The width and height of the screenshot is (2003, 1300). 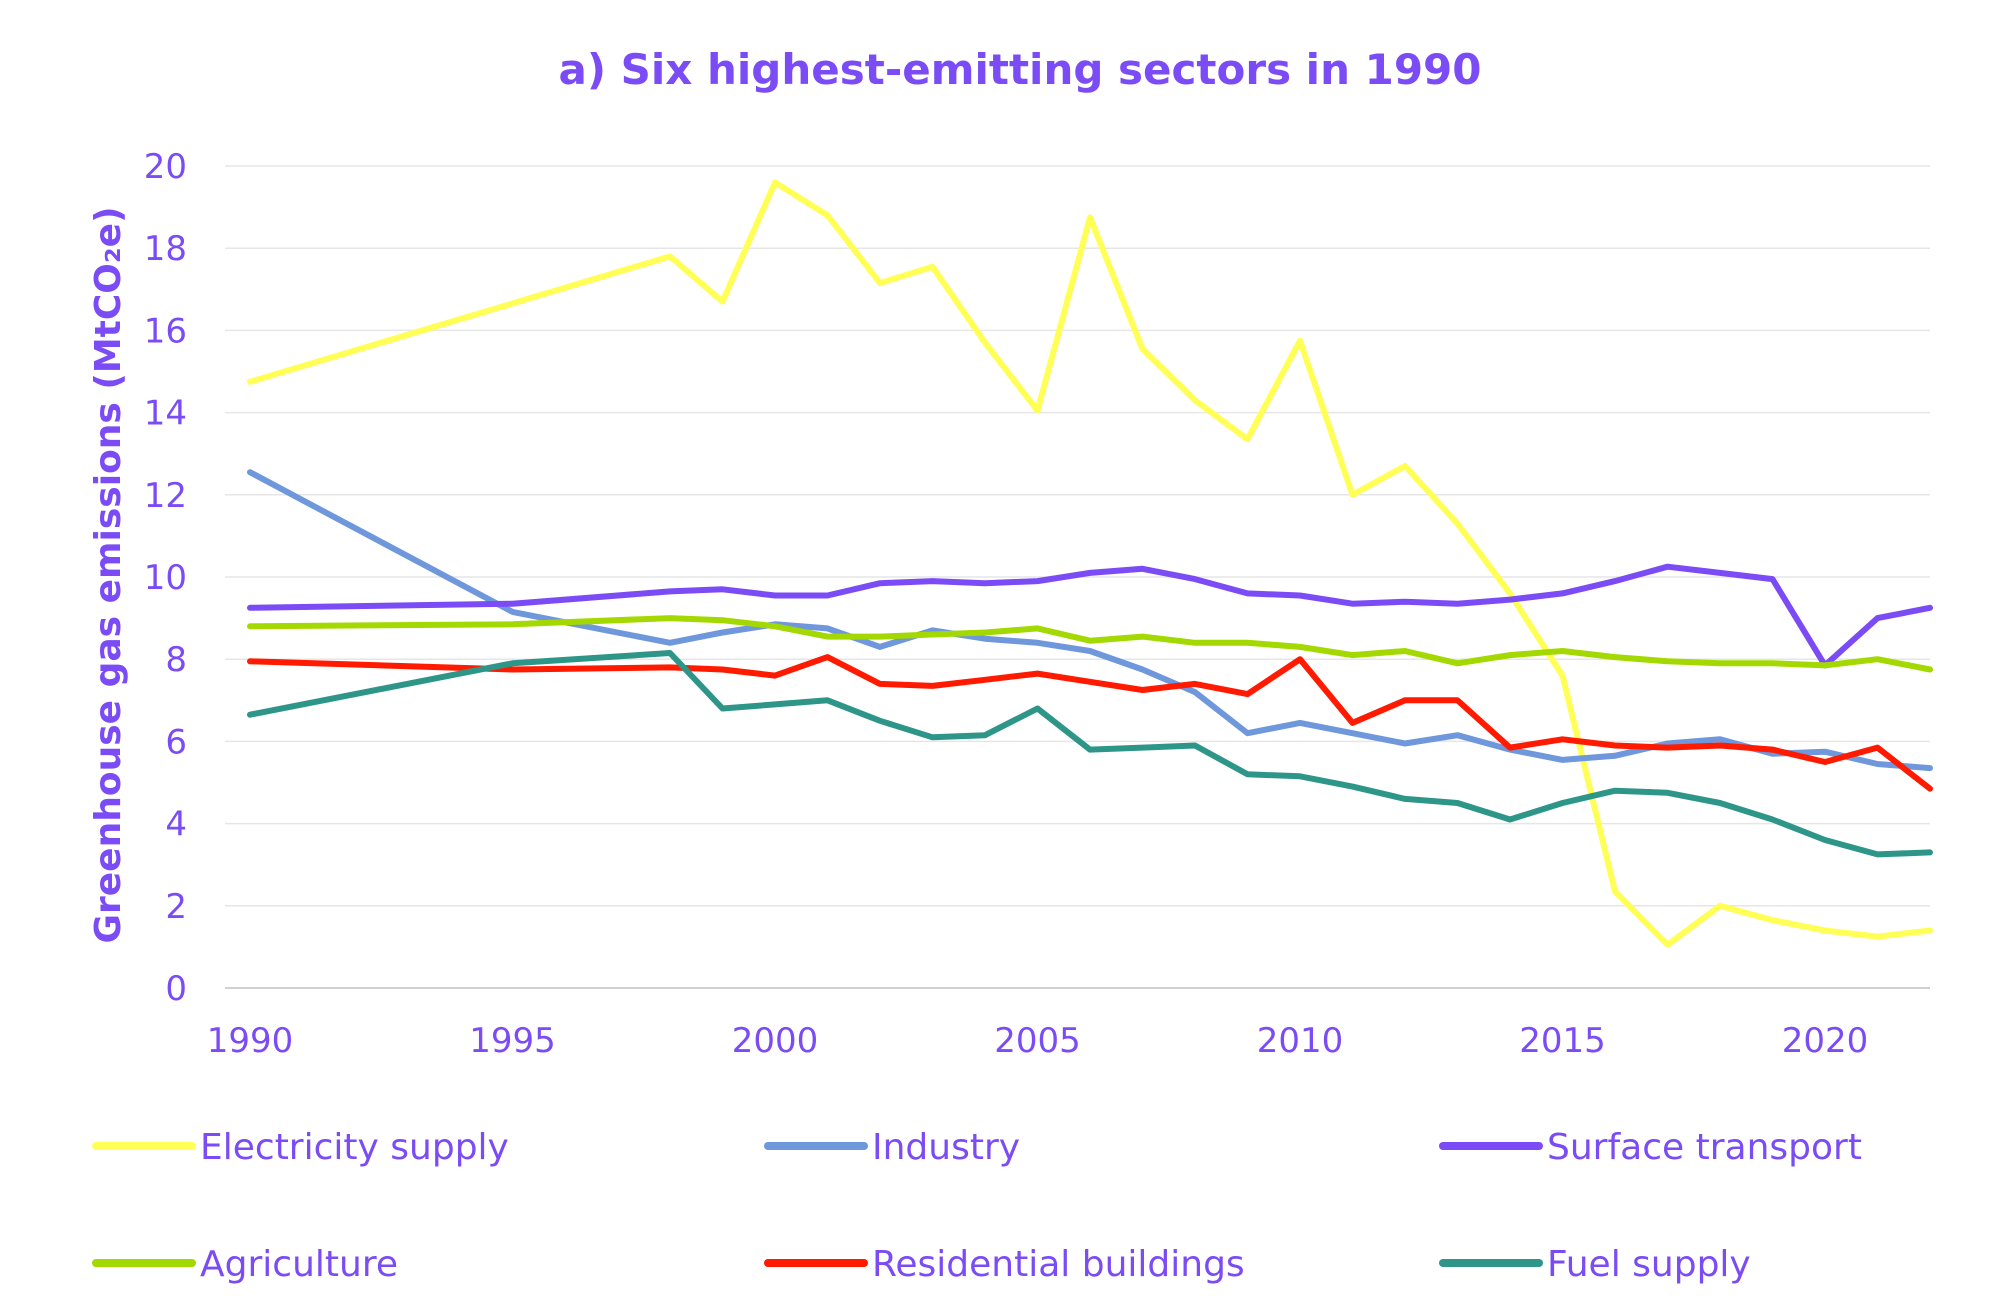 I want to click on x-tick-label: 2010, so click(x=1300, y=1041).